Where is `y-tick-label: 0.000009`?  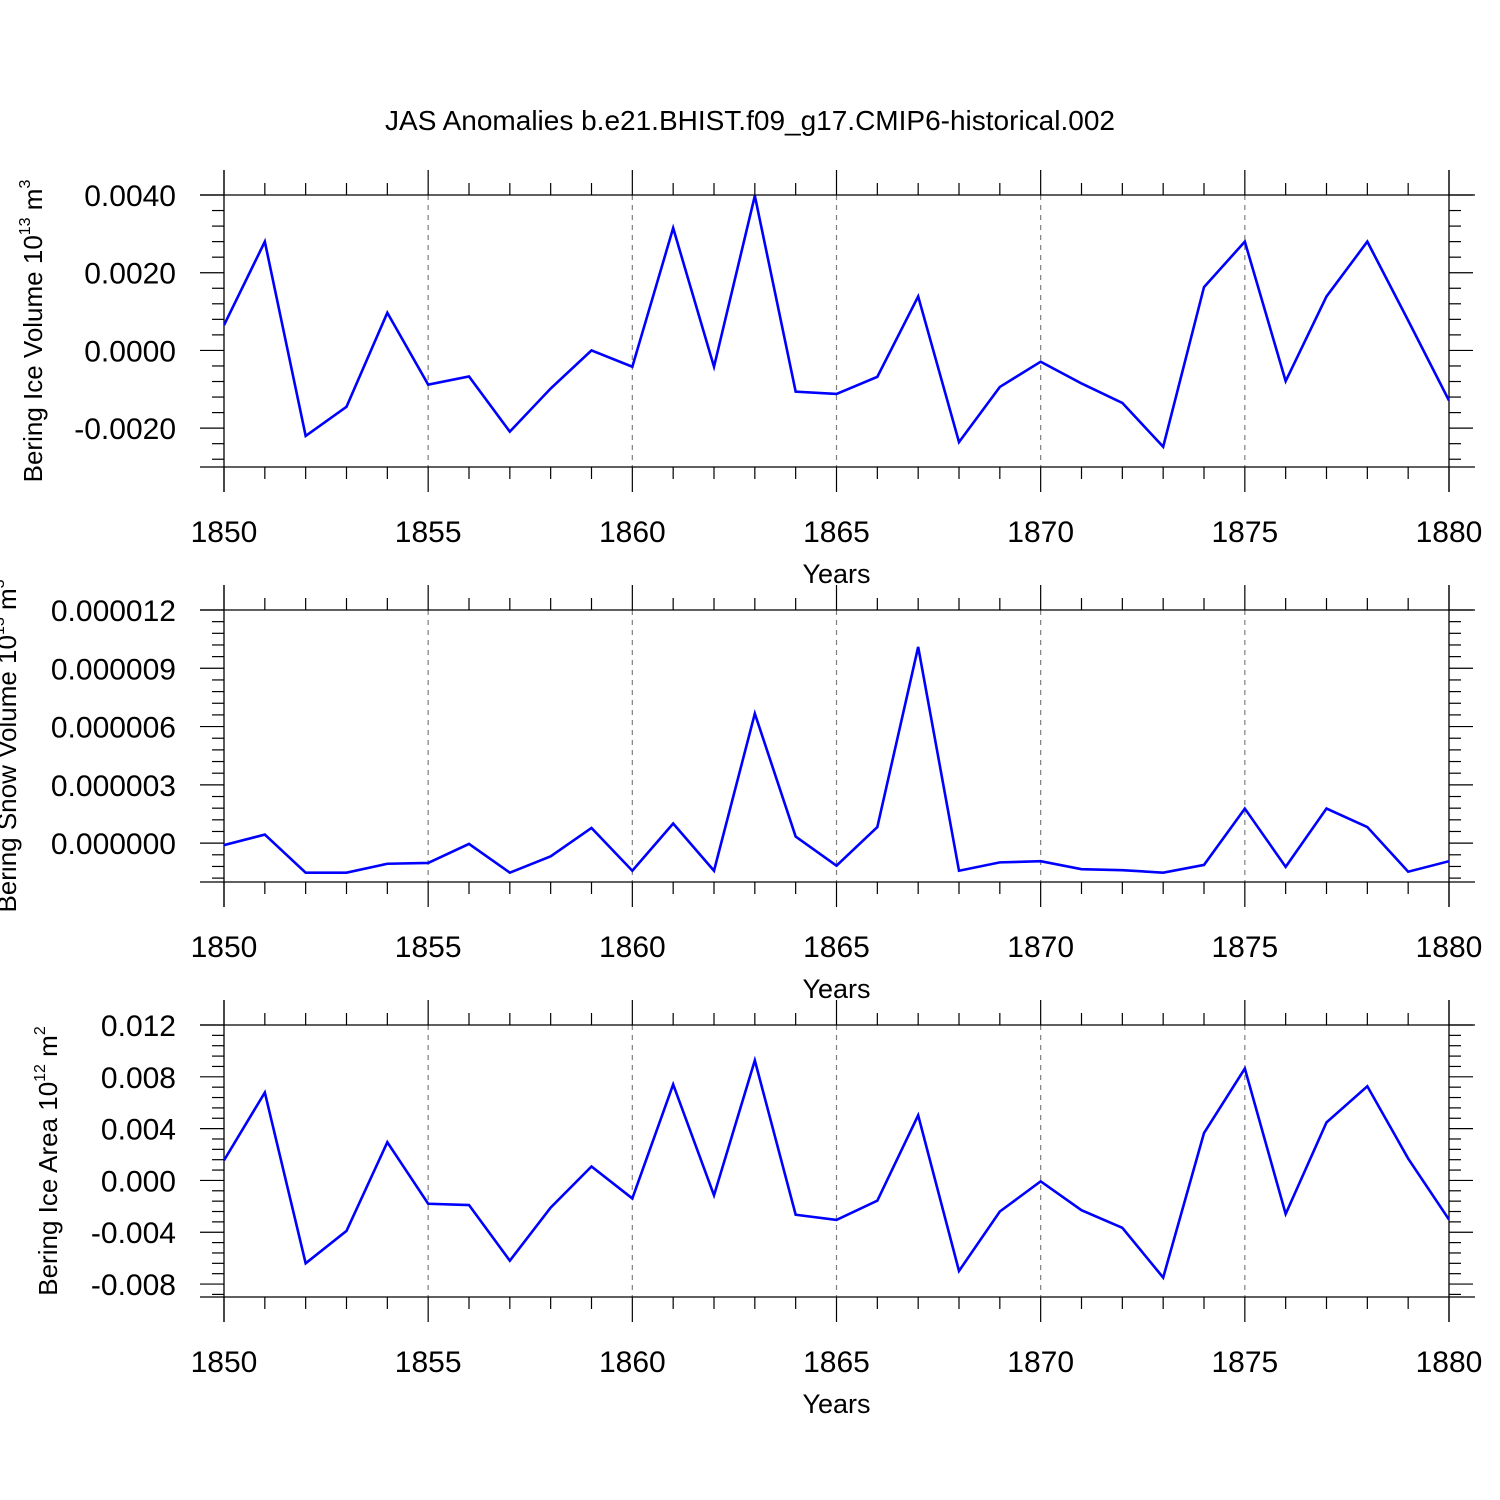
y-tick-label: 0.000009 is located at coordinates (113, 669).